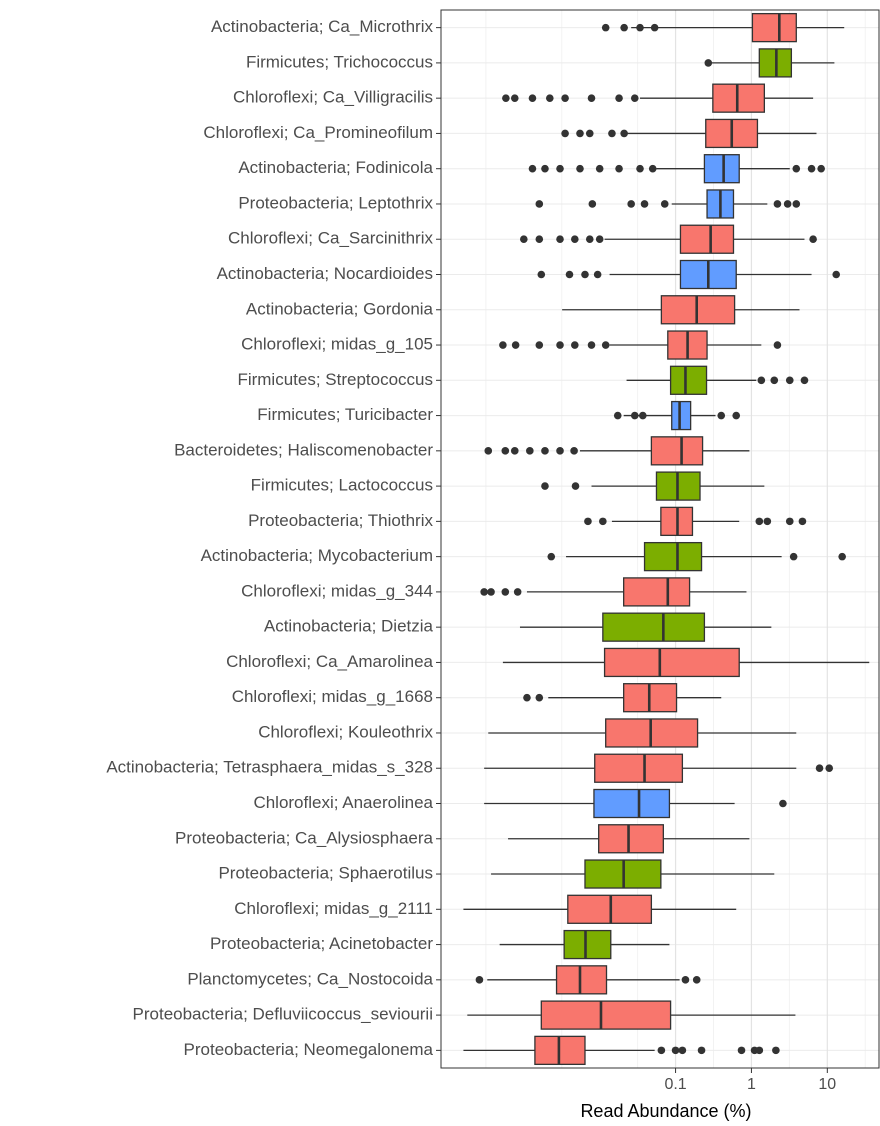  What do you see at coordinates (283, 1014) in the screenshot?
I see `category-label: Proteobacteria; Defluviicoccus_seviourii` at bounding box center [283, 1014].